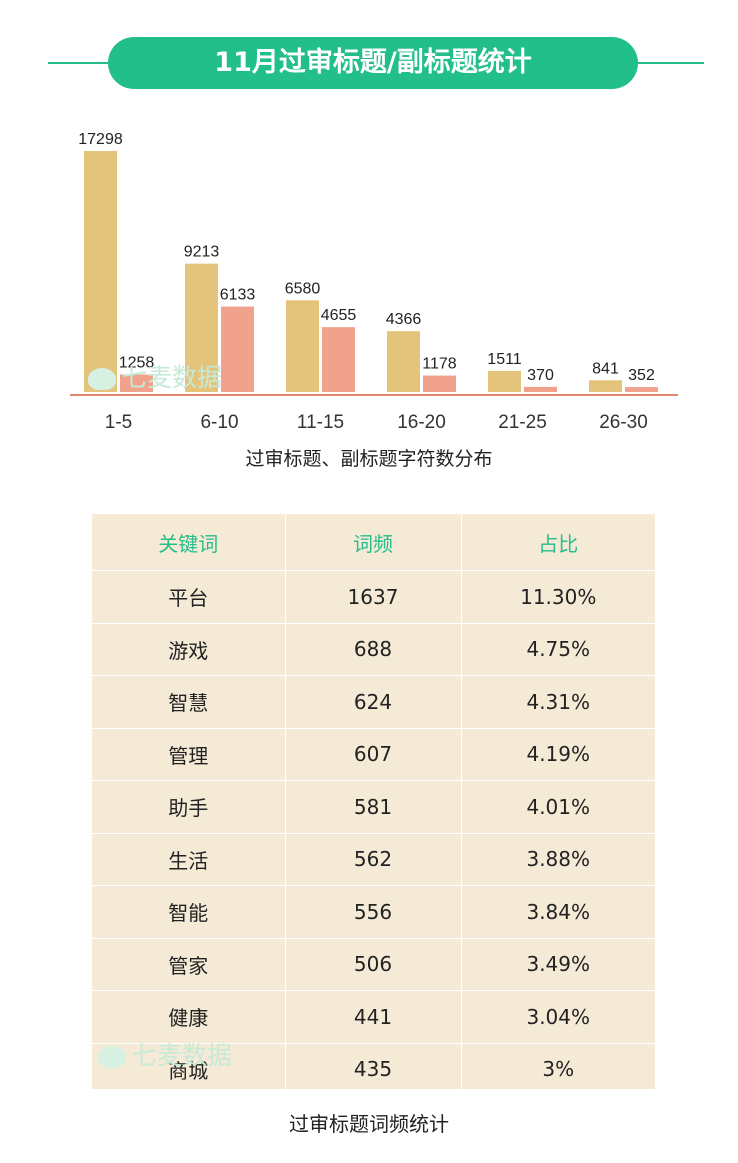 This screenshot has height=1163, width=738. What do you see at coordinates (369, 459) in the screenshot?
I see `chart-xlabel: 过审标题、副标题字符数分布` at bounding box center [369, 459].